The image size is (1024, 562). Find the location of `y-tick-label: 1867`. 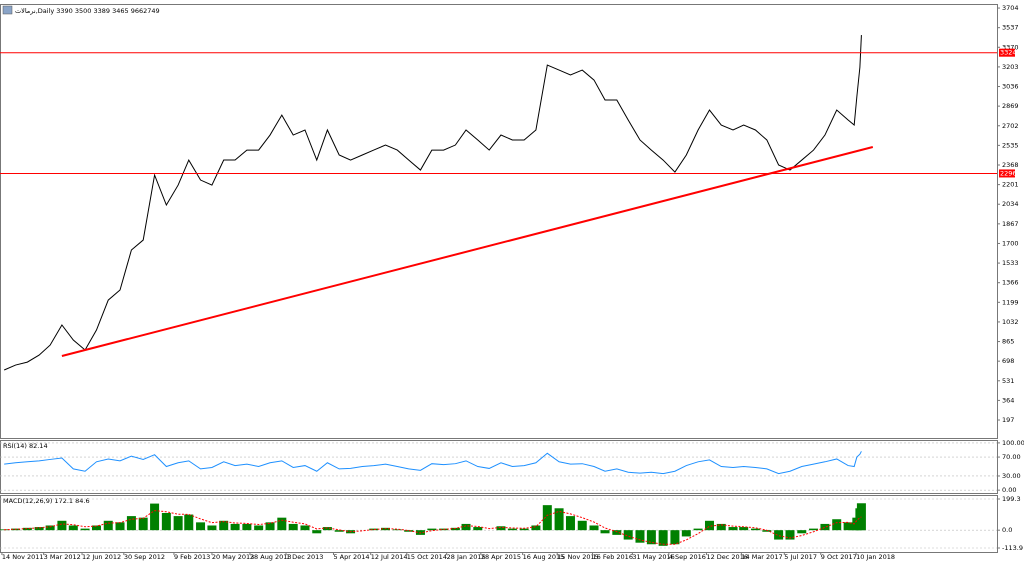

y-tick-label: 1867 is located at coordinates (1010, 224).